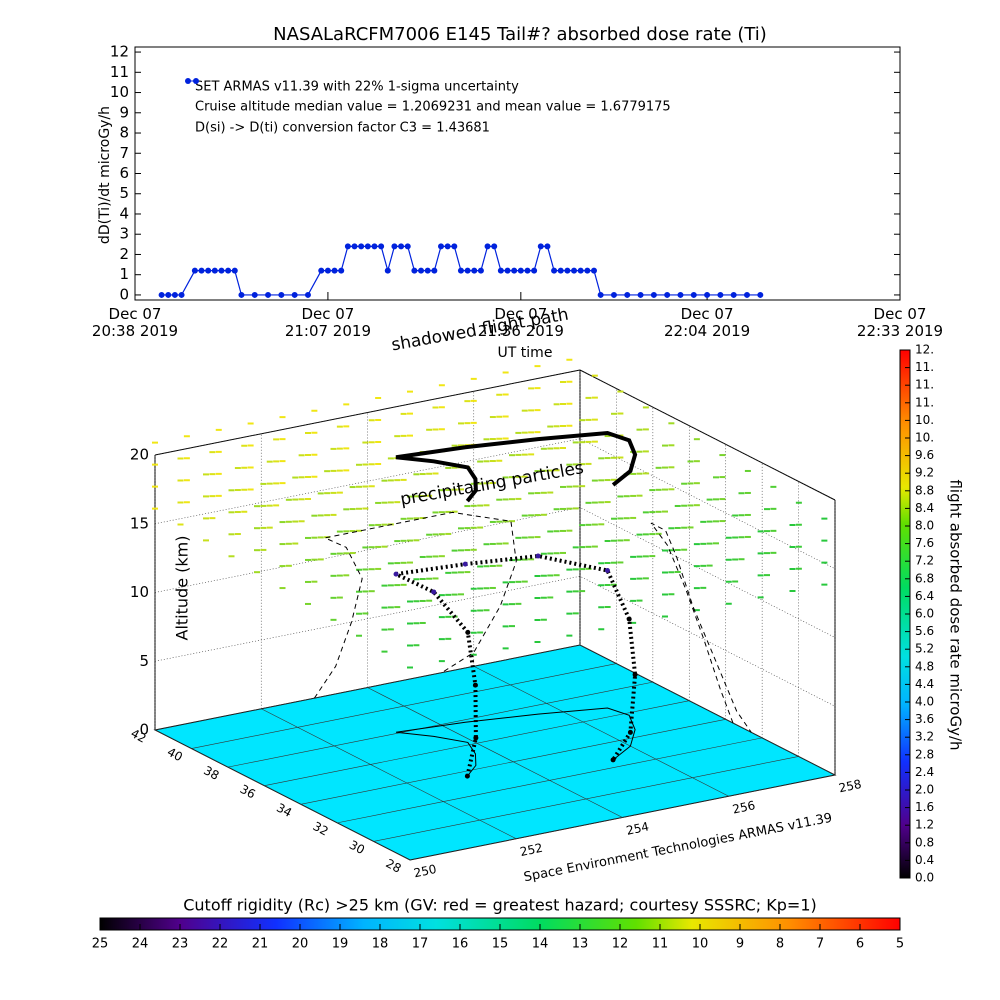 The height and width of the screenshot is (1000, 1000). What do you see at coordinates (516, 466) in the screenshot?
I see `top-shadow` at bounding box center [516, 466].